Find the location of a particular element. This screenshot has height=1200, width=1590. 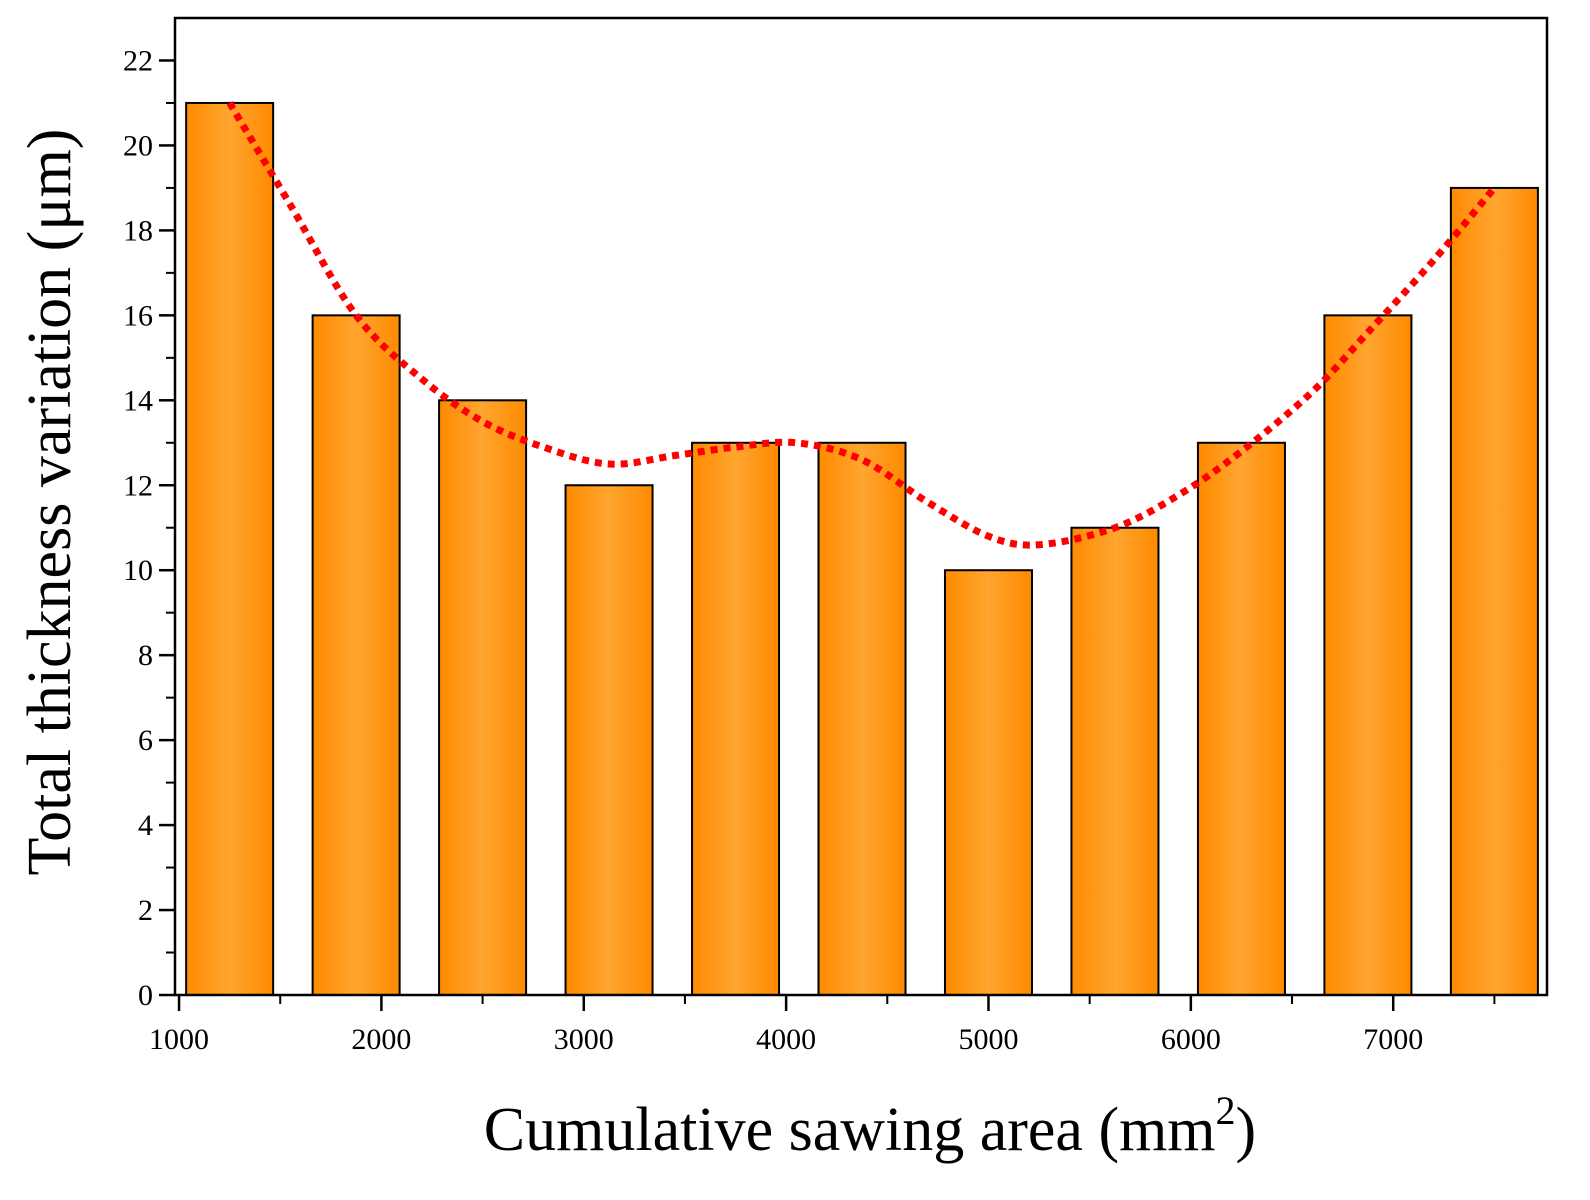

x-axis-title-main: Cumulative sawing area (mm is located at coordinates (850, 1130).